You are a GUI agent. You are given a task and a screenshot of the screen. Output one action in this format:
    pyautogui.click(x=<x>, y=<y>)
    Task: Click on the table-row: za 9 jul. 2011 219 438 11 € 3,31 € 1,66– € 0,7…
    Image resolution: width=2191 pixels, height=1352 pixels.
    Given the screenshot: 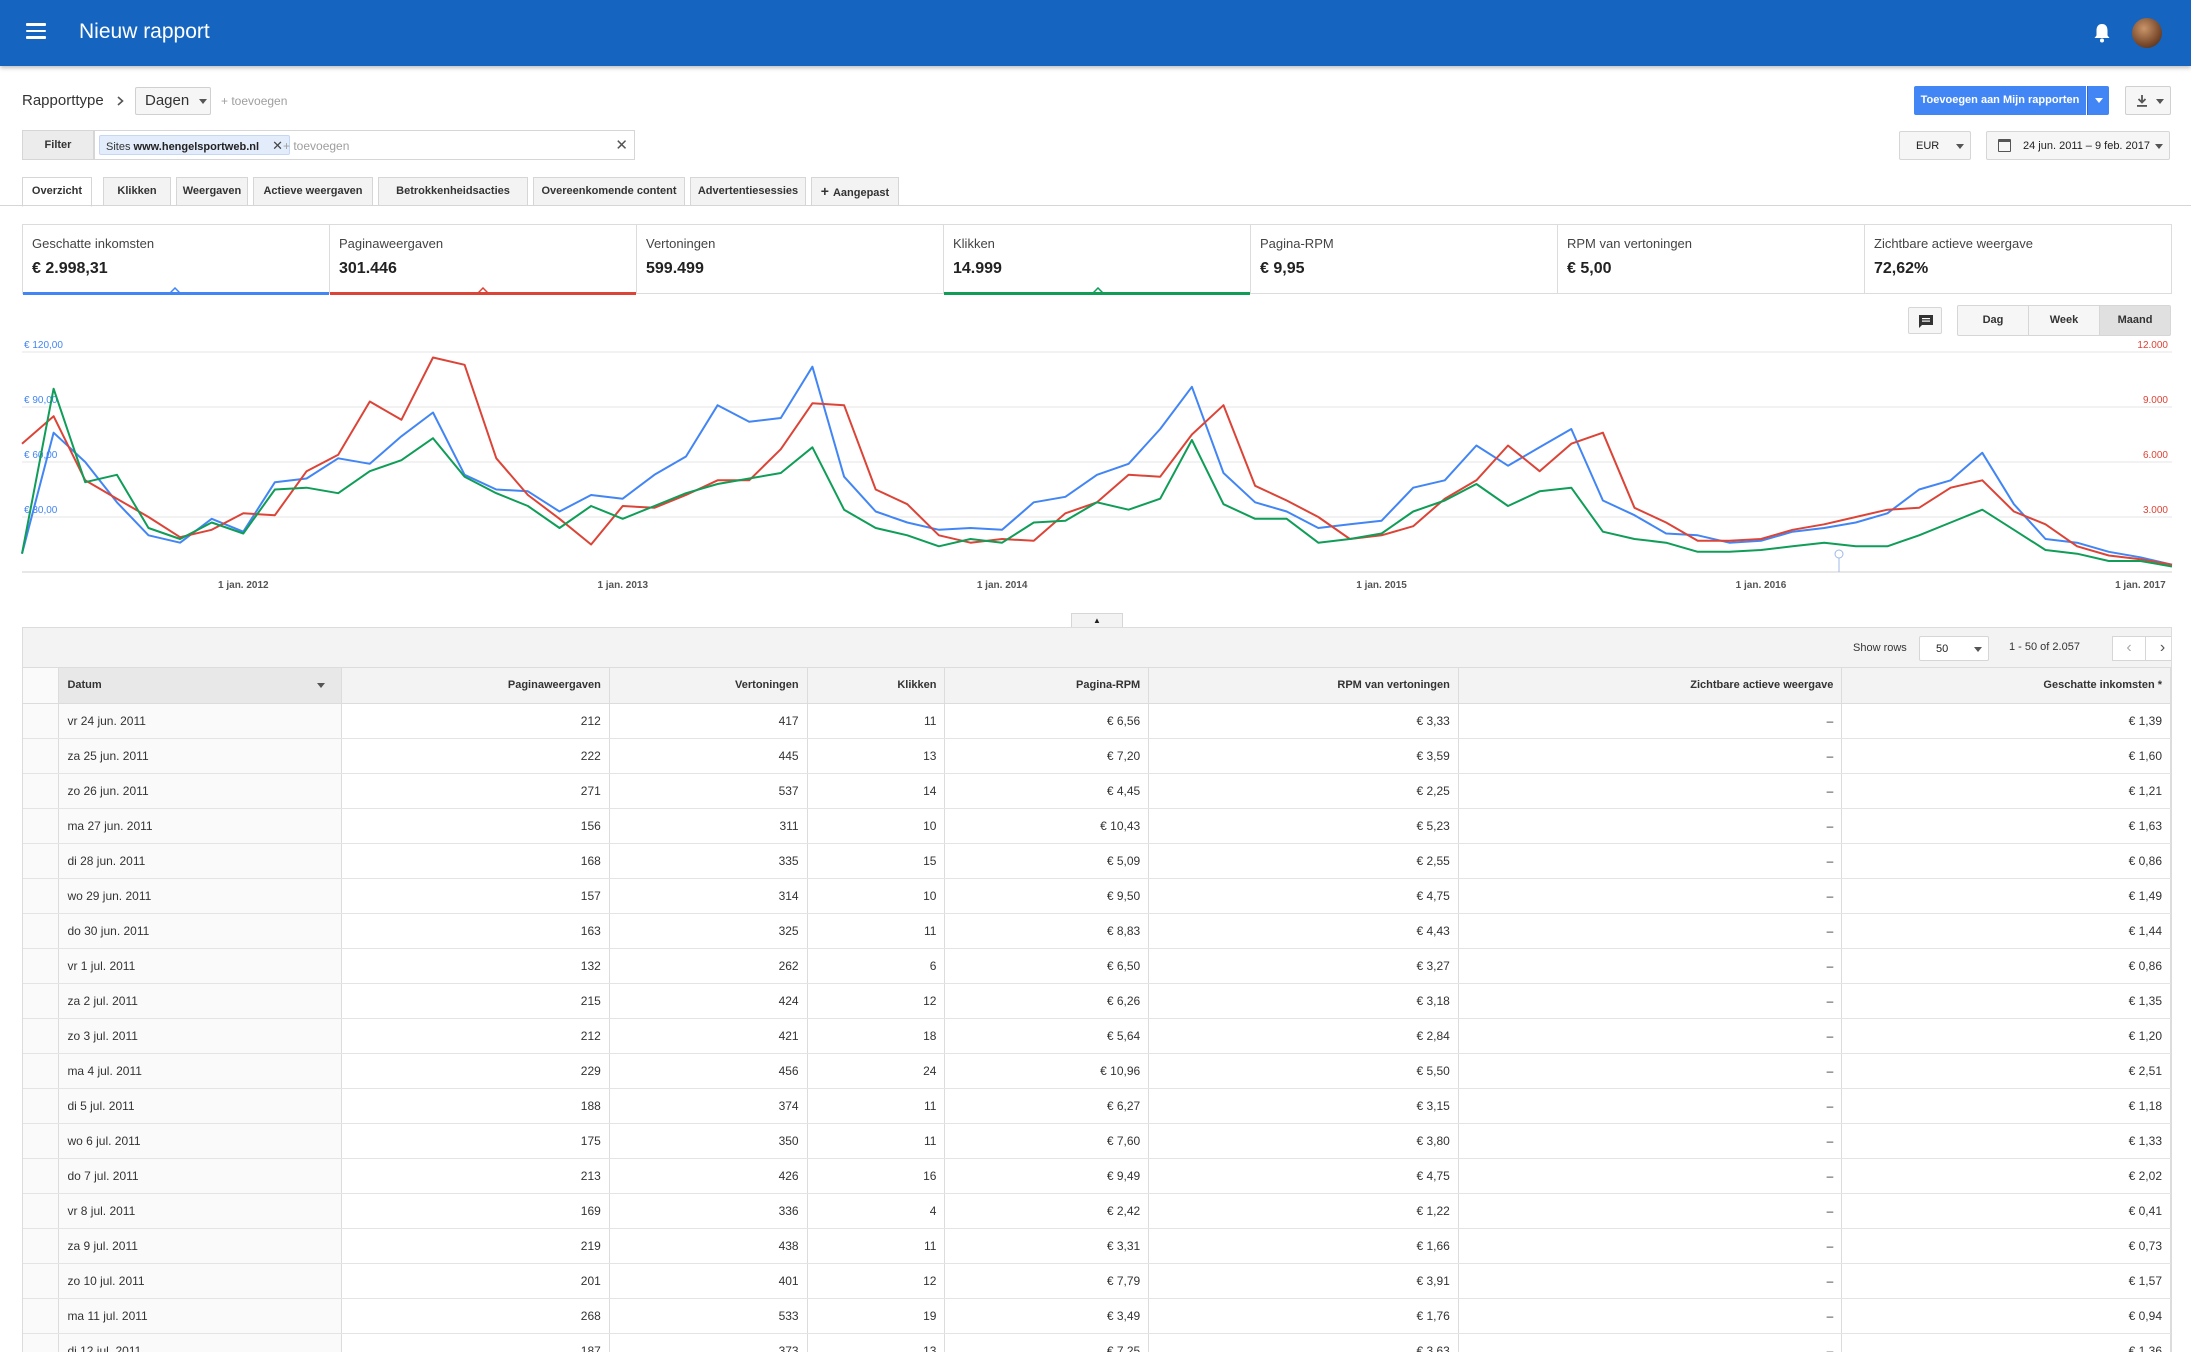 What is the action you would take?
    pyautogui.click(x=1097, y=1246)
    